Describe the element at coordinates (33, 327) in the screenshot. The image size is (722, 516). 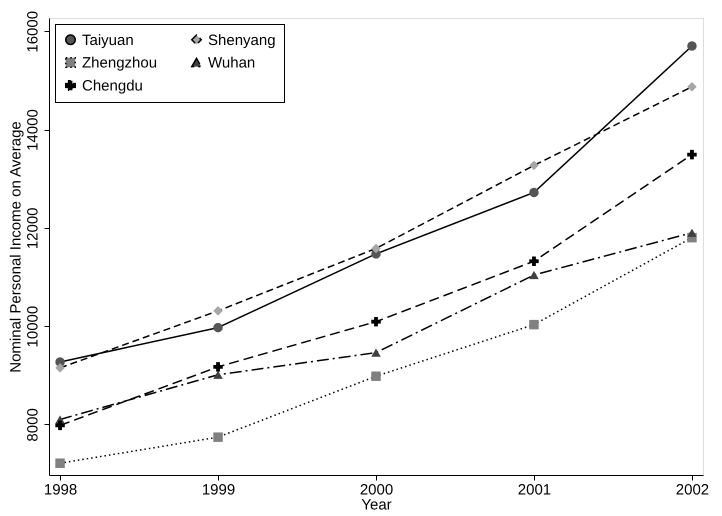
I see `y-tick-label: 10000` at that location.